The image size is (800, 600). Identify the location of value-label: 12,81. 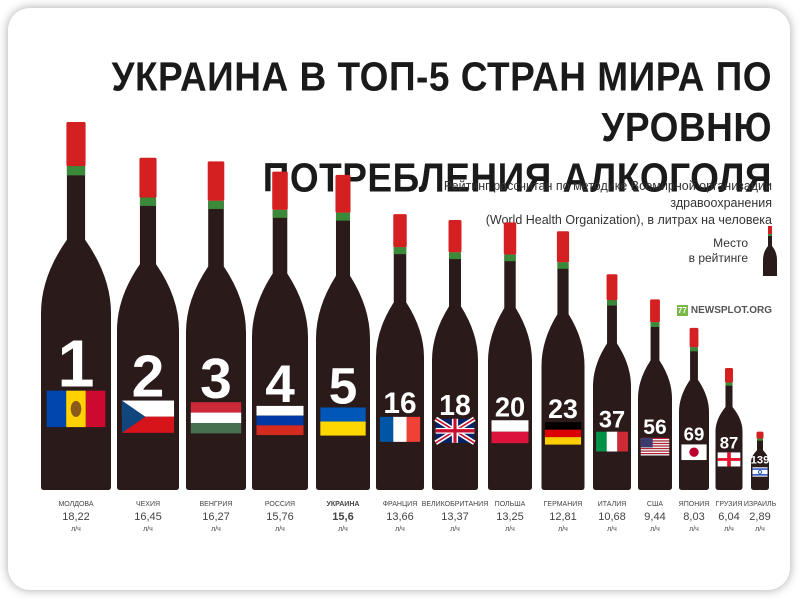
(563, 517).